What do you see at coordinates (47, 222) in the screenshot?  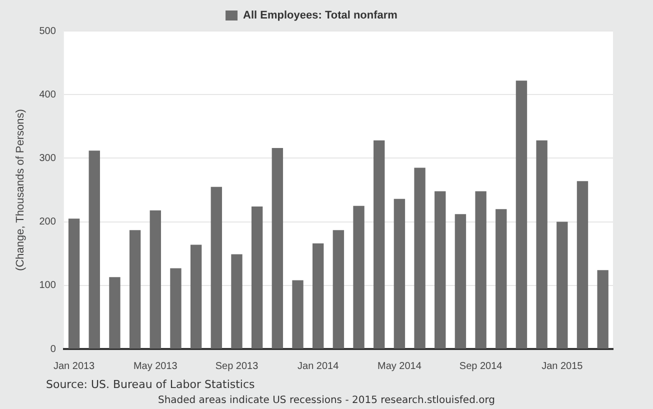 I see `y-tick-label: 200` at bounding box center [47, 222].